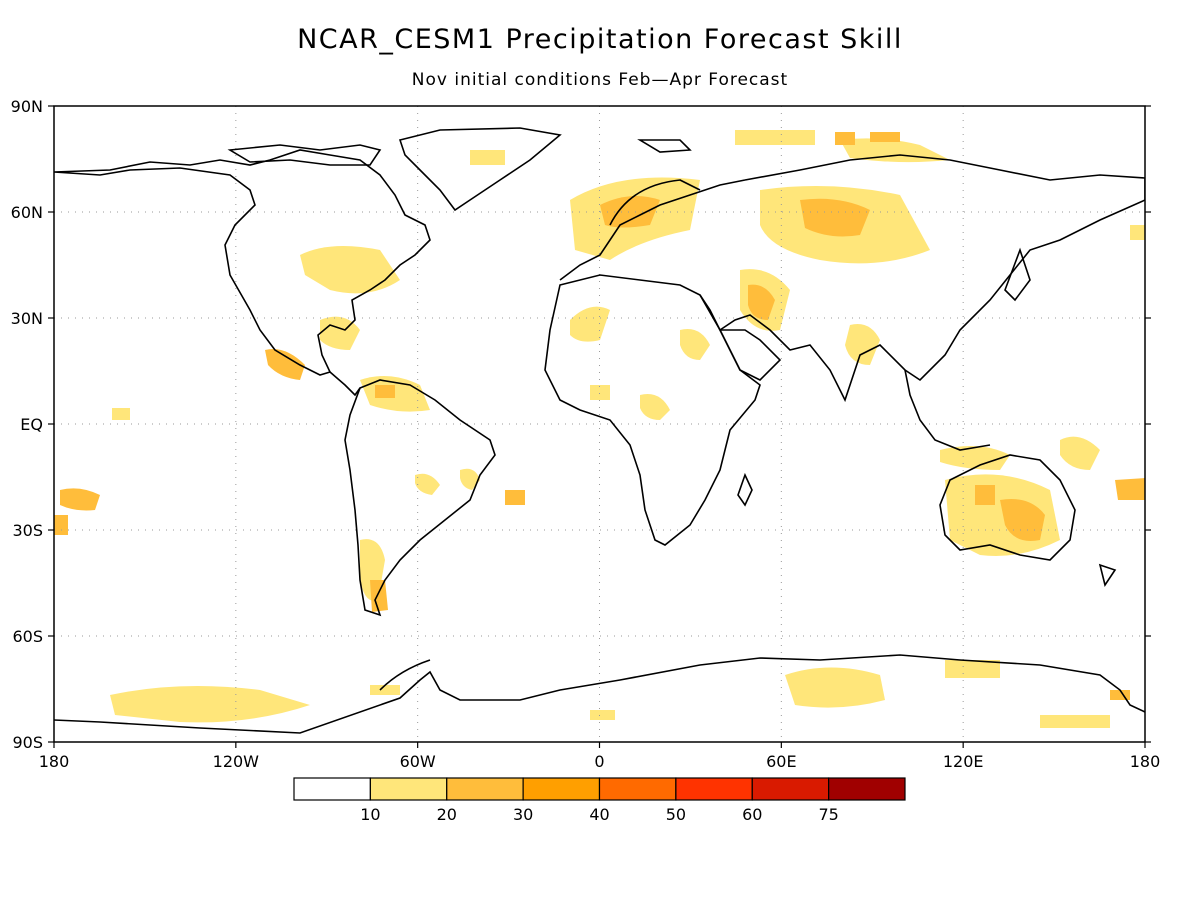 The image size is (1200, 900). I want to click on map-title: NCAR_CESM1 Precipitation Forecast Skill, so click(600, 39).